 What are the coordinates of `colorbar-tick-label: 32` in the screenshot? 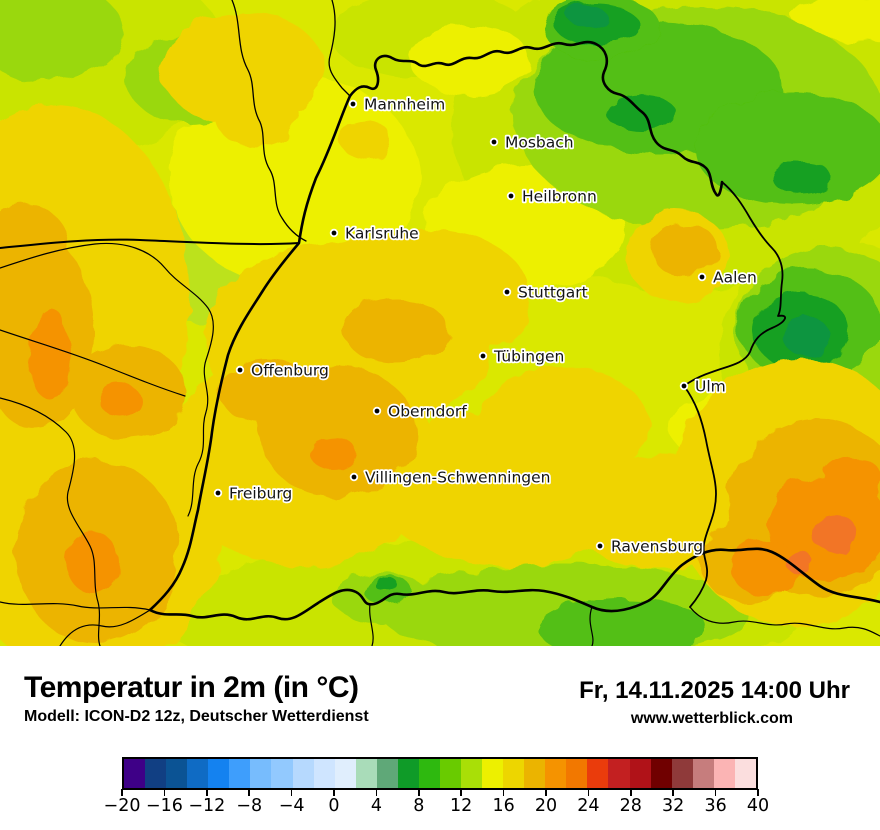 It's located at (673, 806).